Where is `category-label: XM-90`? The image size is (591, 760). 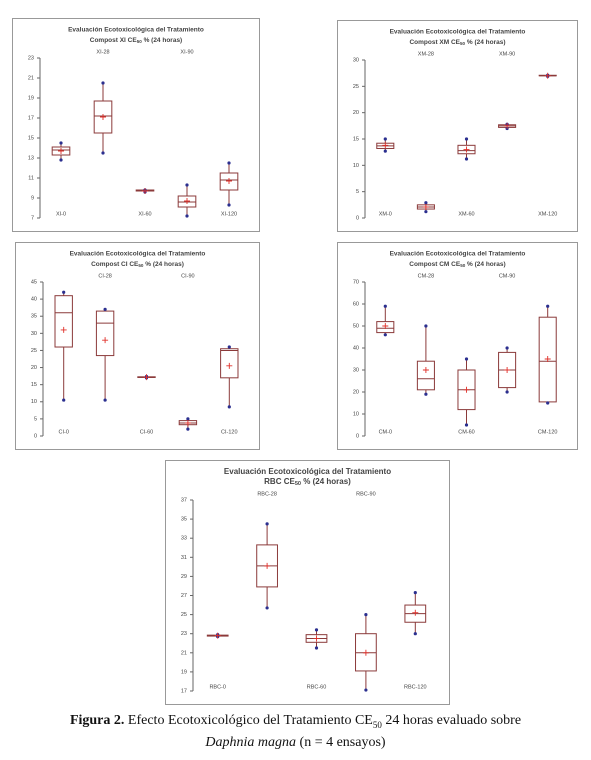
category-label: XM-90 is located at coordinates (507, 54).